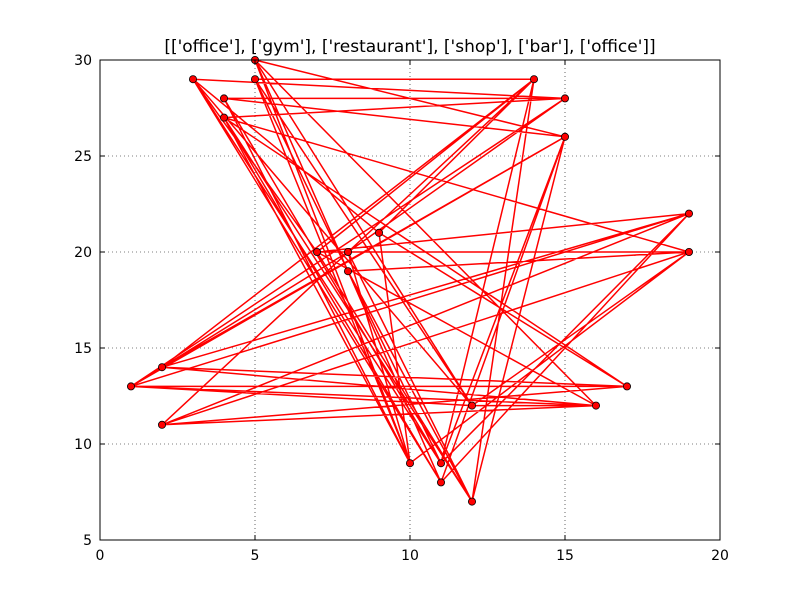 Image resolution: width=800 pixels, height=605 pixels. What do you see at coordinates (83, 157) in the screenshot?
I see `y-tick-label: 25` at bounding box center [83, 157].